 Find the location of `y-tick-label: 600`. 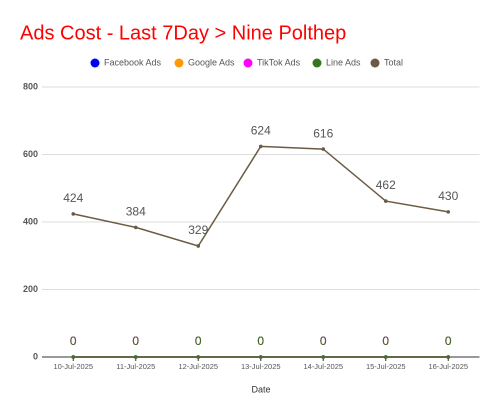

y-tick-label: 600 is located at coordinates (30, 154).